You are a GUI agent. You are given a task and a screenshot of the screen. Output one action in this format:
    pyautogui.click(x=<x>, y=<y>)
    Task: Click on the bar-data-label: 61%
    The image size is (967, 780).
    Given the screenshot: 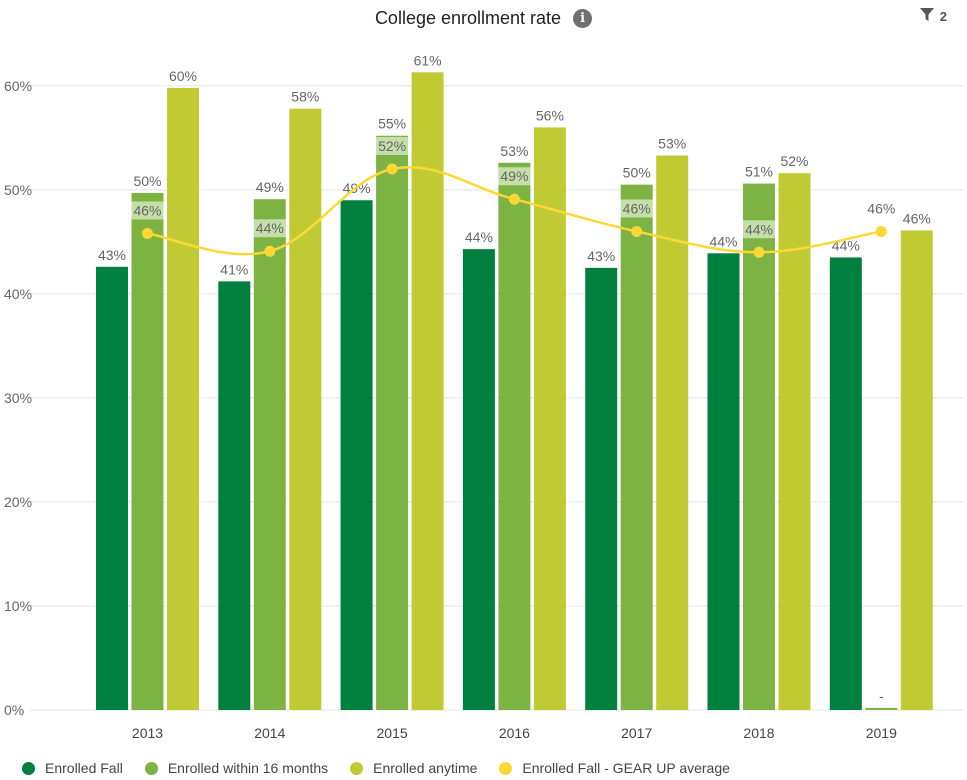 What is the action you would take?
    pyautogui.click(x=428, y=60)
    